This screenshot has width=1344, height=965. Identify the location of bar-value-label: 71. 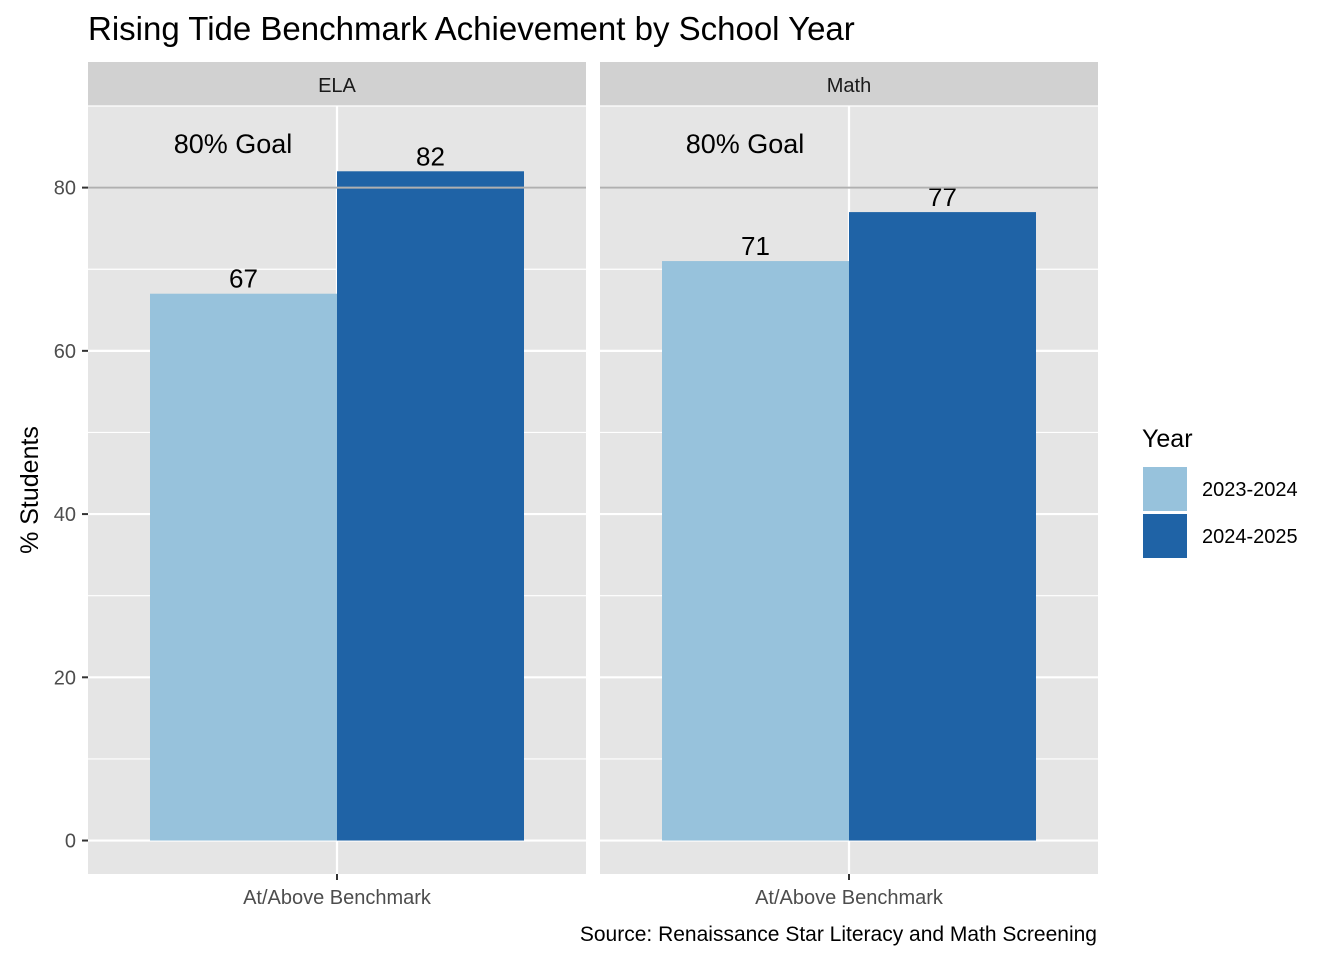
(755, 246).